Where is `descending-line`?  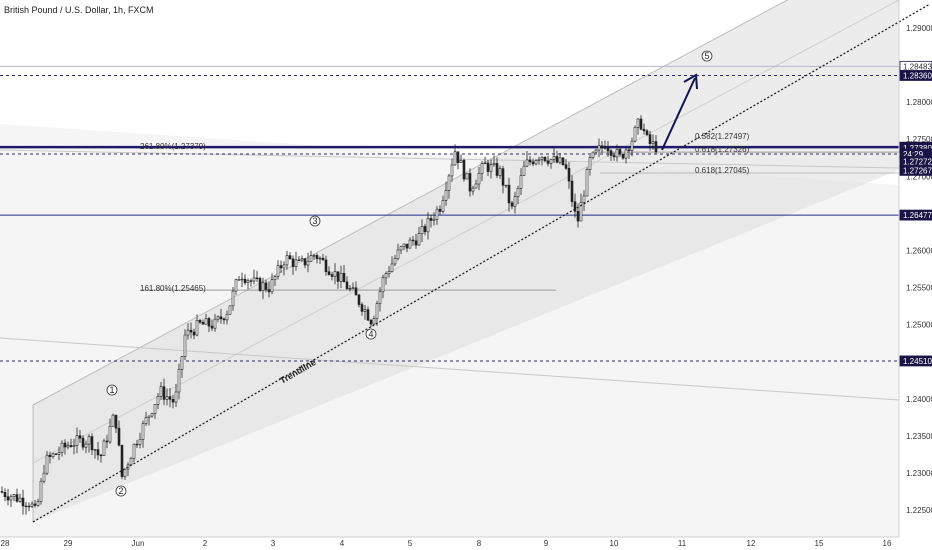
descending-line is located at coordinates (450, 369).